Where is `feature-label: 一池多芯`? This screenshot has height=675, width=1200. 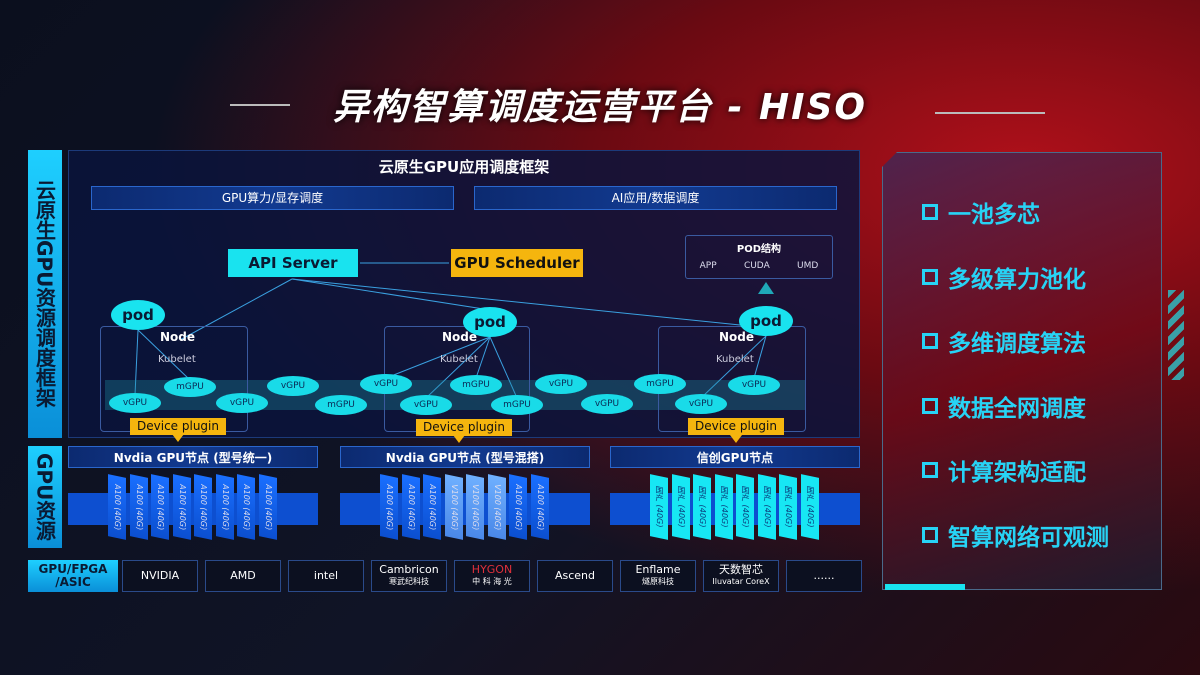
feature-label: 一池多芯 is located at coordinates (994, 215).